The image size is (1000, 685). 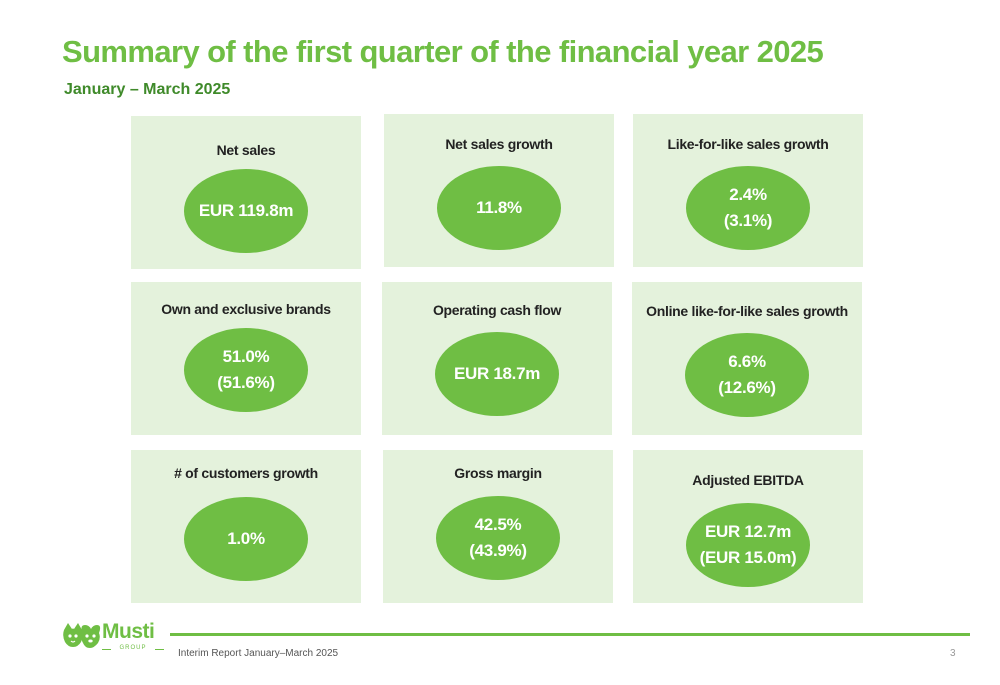 I want to click on kpi-value: EUR 18.7m, so click(x=497, y=373).